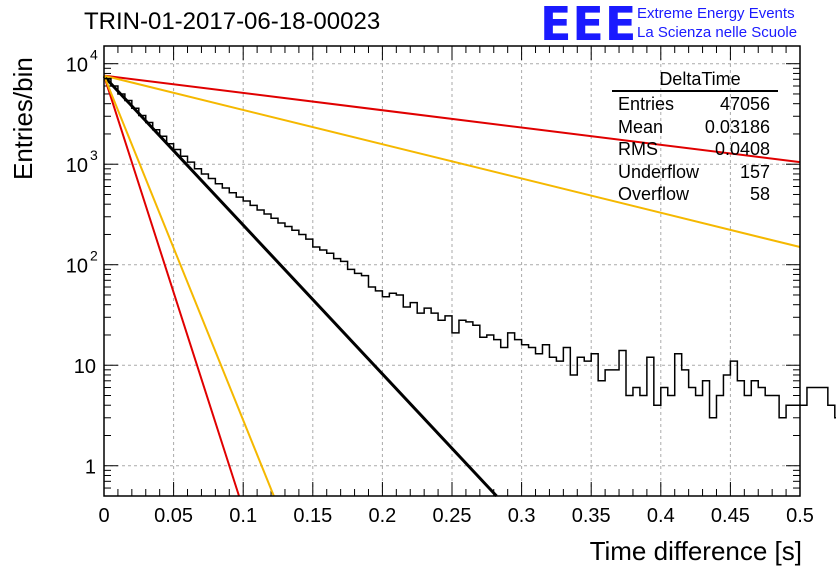 The height and width of the screenshot is (572, 836). What do you see at coordinates (589, 25) in the screenshot?
I see `logo-mark: EEE` at bounding box center [589, 25].